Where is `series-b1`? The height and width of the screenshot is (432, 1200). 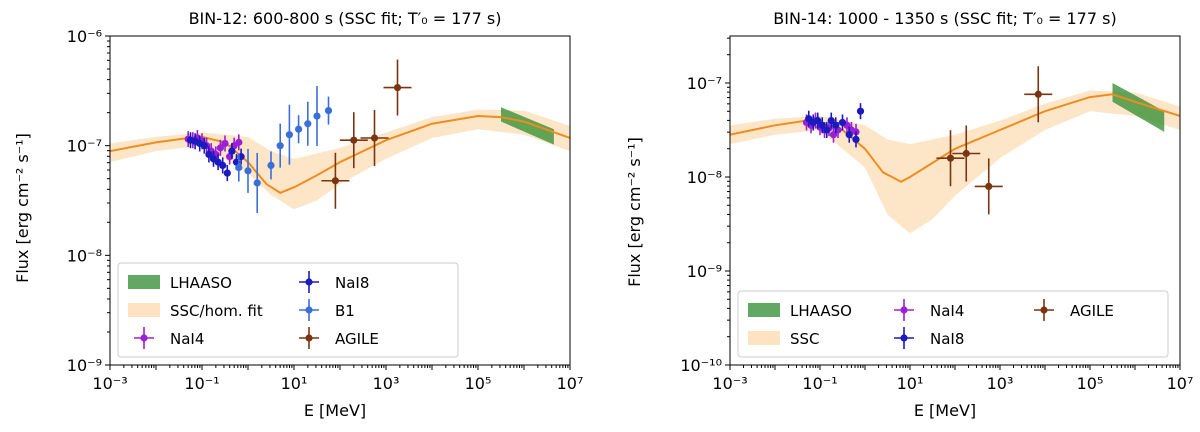 series-b1 is located at coordinates (284, 149).